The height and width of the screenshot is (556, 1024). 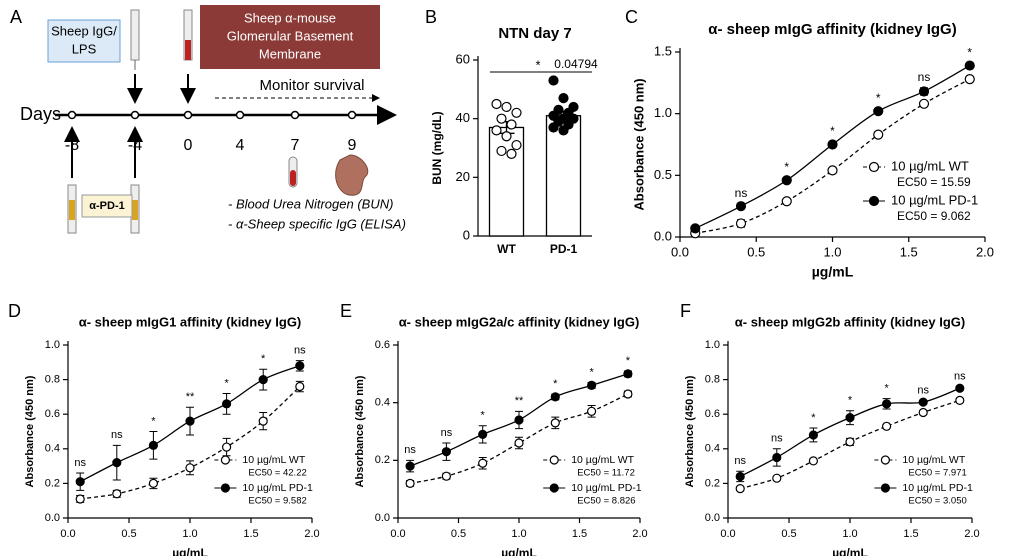 What do you see at coordinates (290, 17) in the screenshot?
I see `injection-label: Sheep α-mouse` at bounding box center [290, 17].